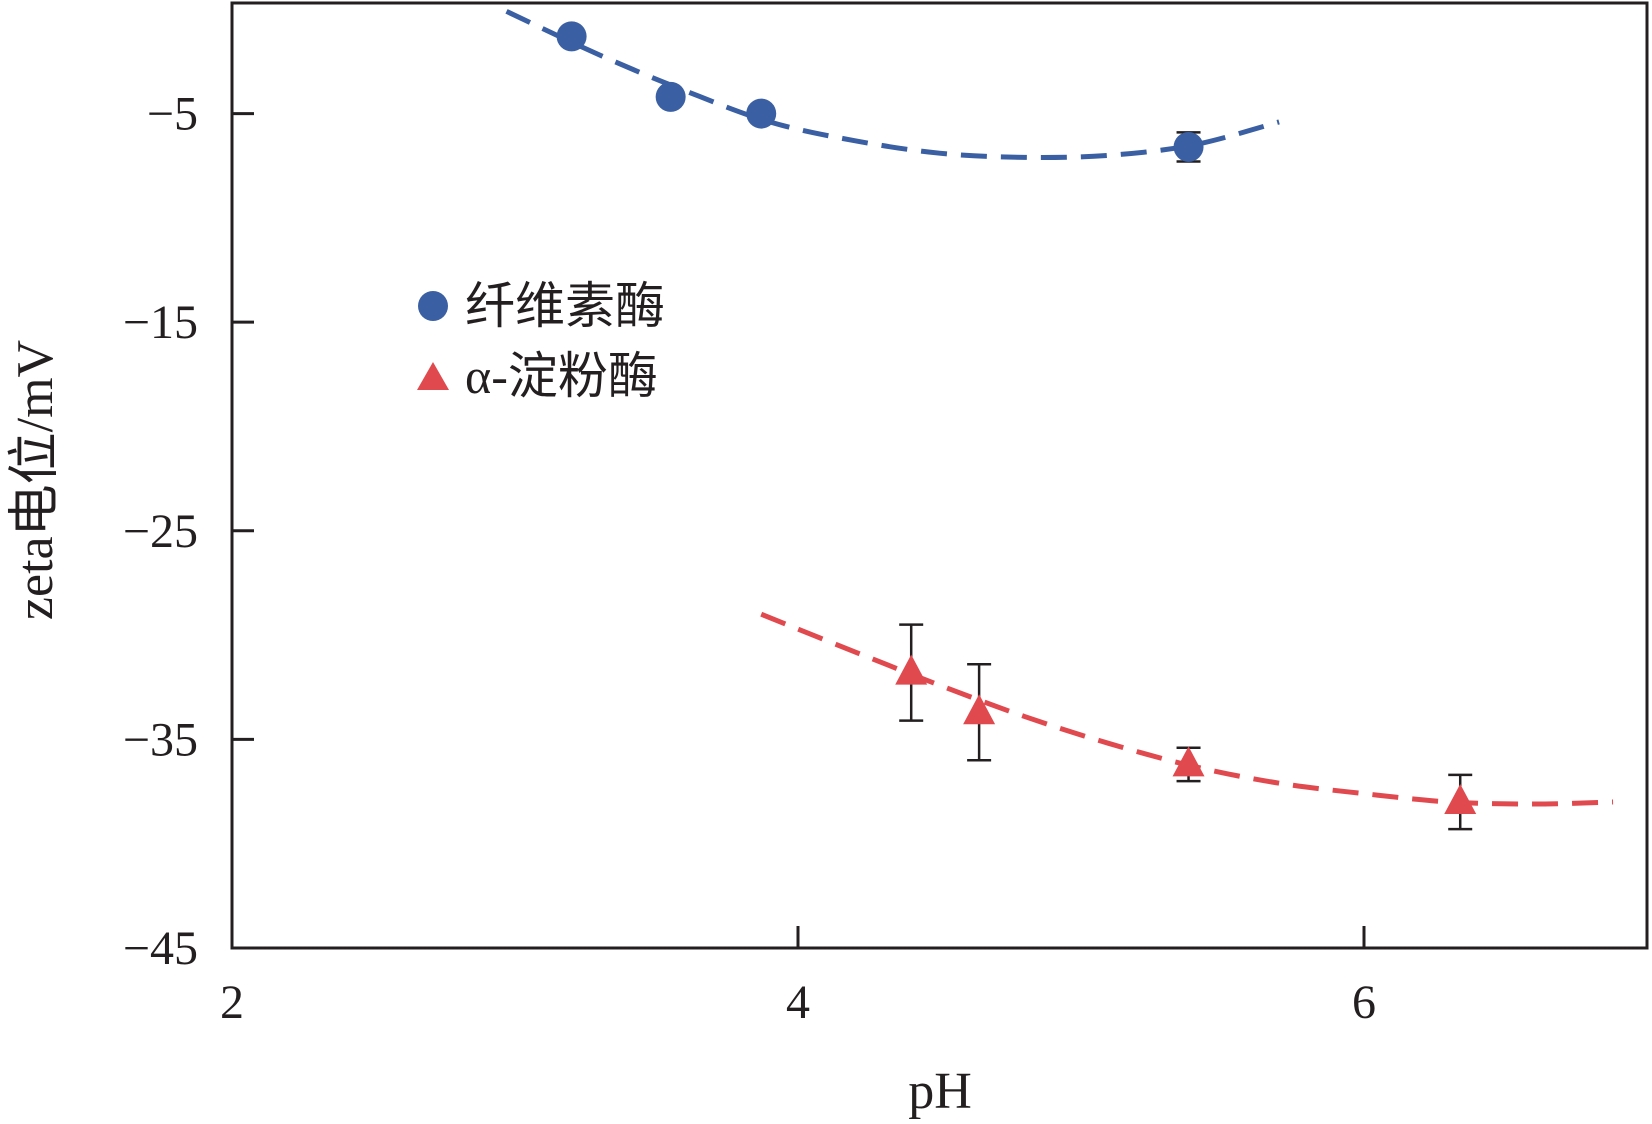  Describe the element at coordinates (232, 1002) in the screenshot. I see `x-tick-label: 2` at that location.